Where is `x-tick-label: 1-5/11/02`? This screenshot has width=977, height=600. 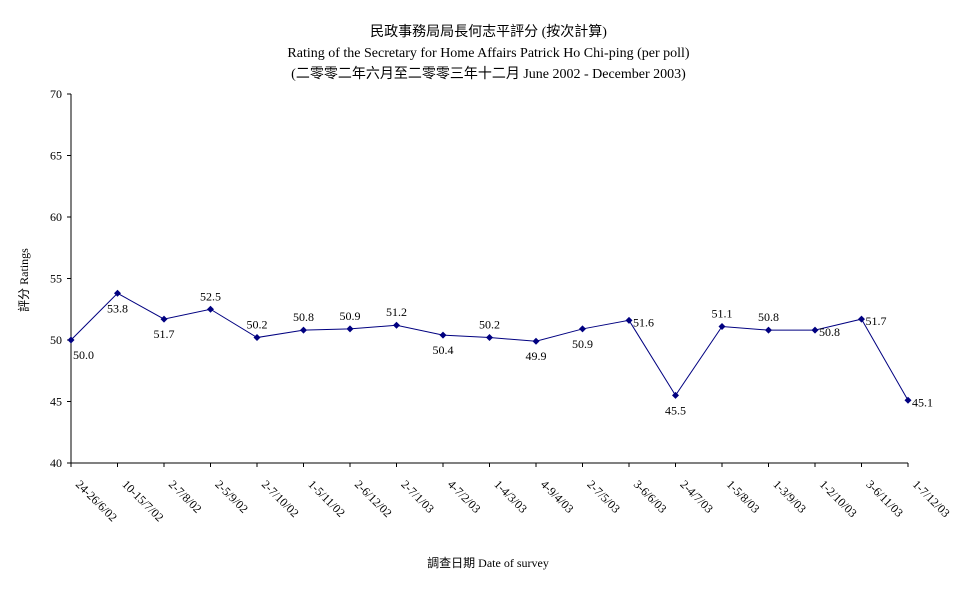
x-tick-label: 1-5/11/02 is located at coordinates (326, 498).